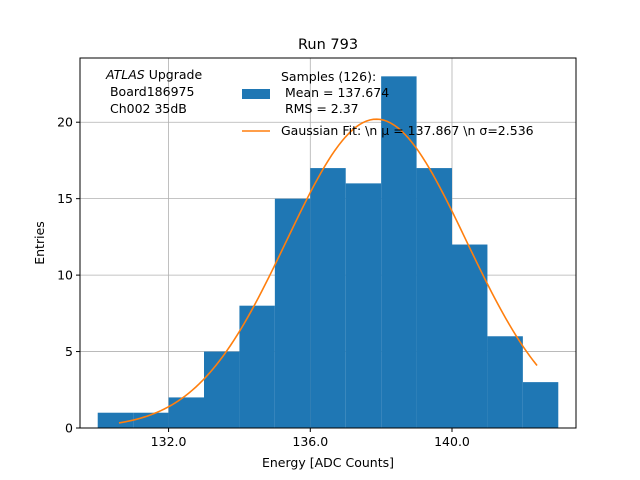 Image resolution: width=640 pixels, height=480 pixels. I want to click on atlas-label: ATLAS, so click(125, 74).